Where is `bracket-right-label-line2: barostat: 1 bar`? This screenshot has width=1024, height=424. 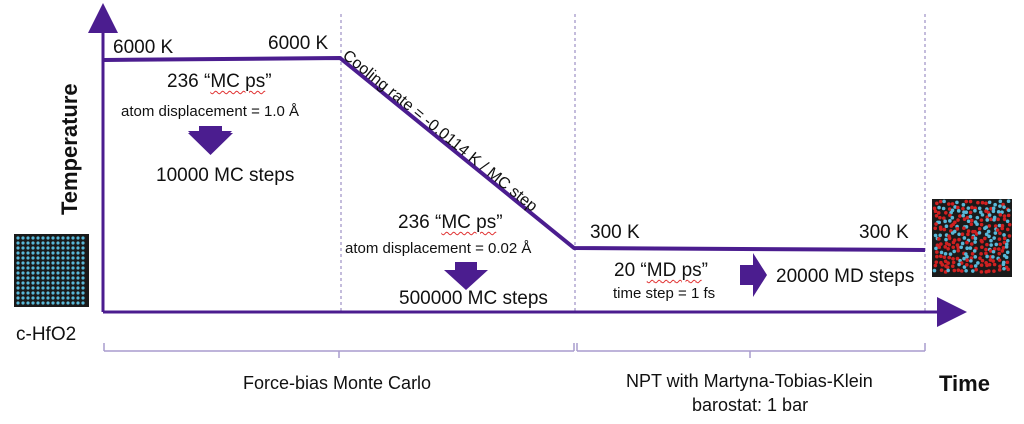
bracket-right-label-line2: barostat: 1 bar is located at coordinates (750, 405).